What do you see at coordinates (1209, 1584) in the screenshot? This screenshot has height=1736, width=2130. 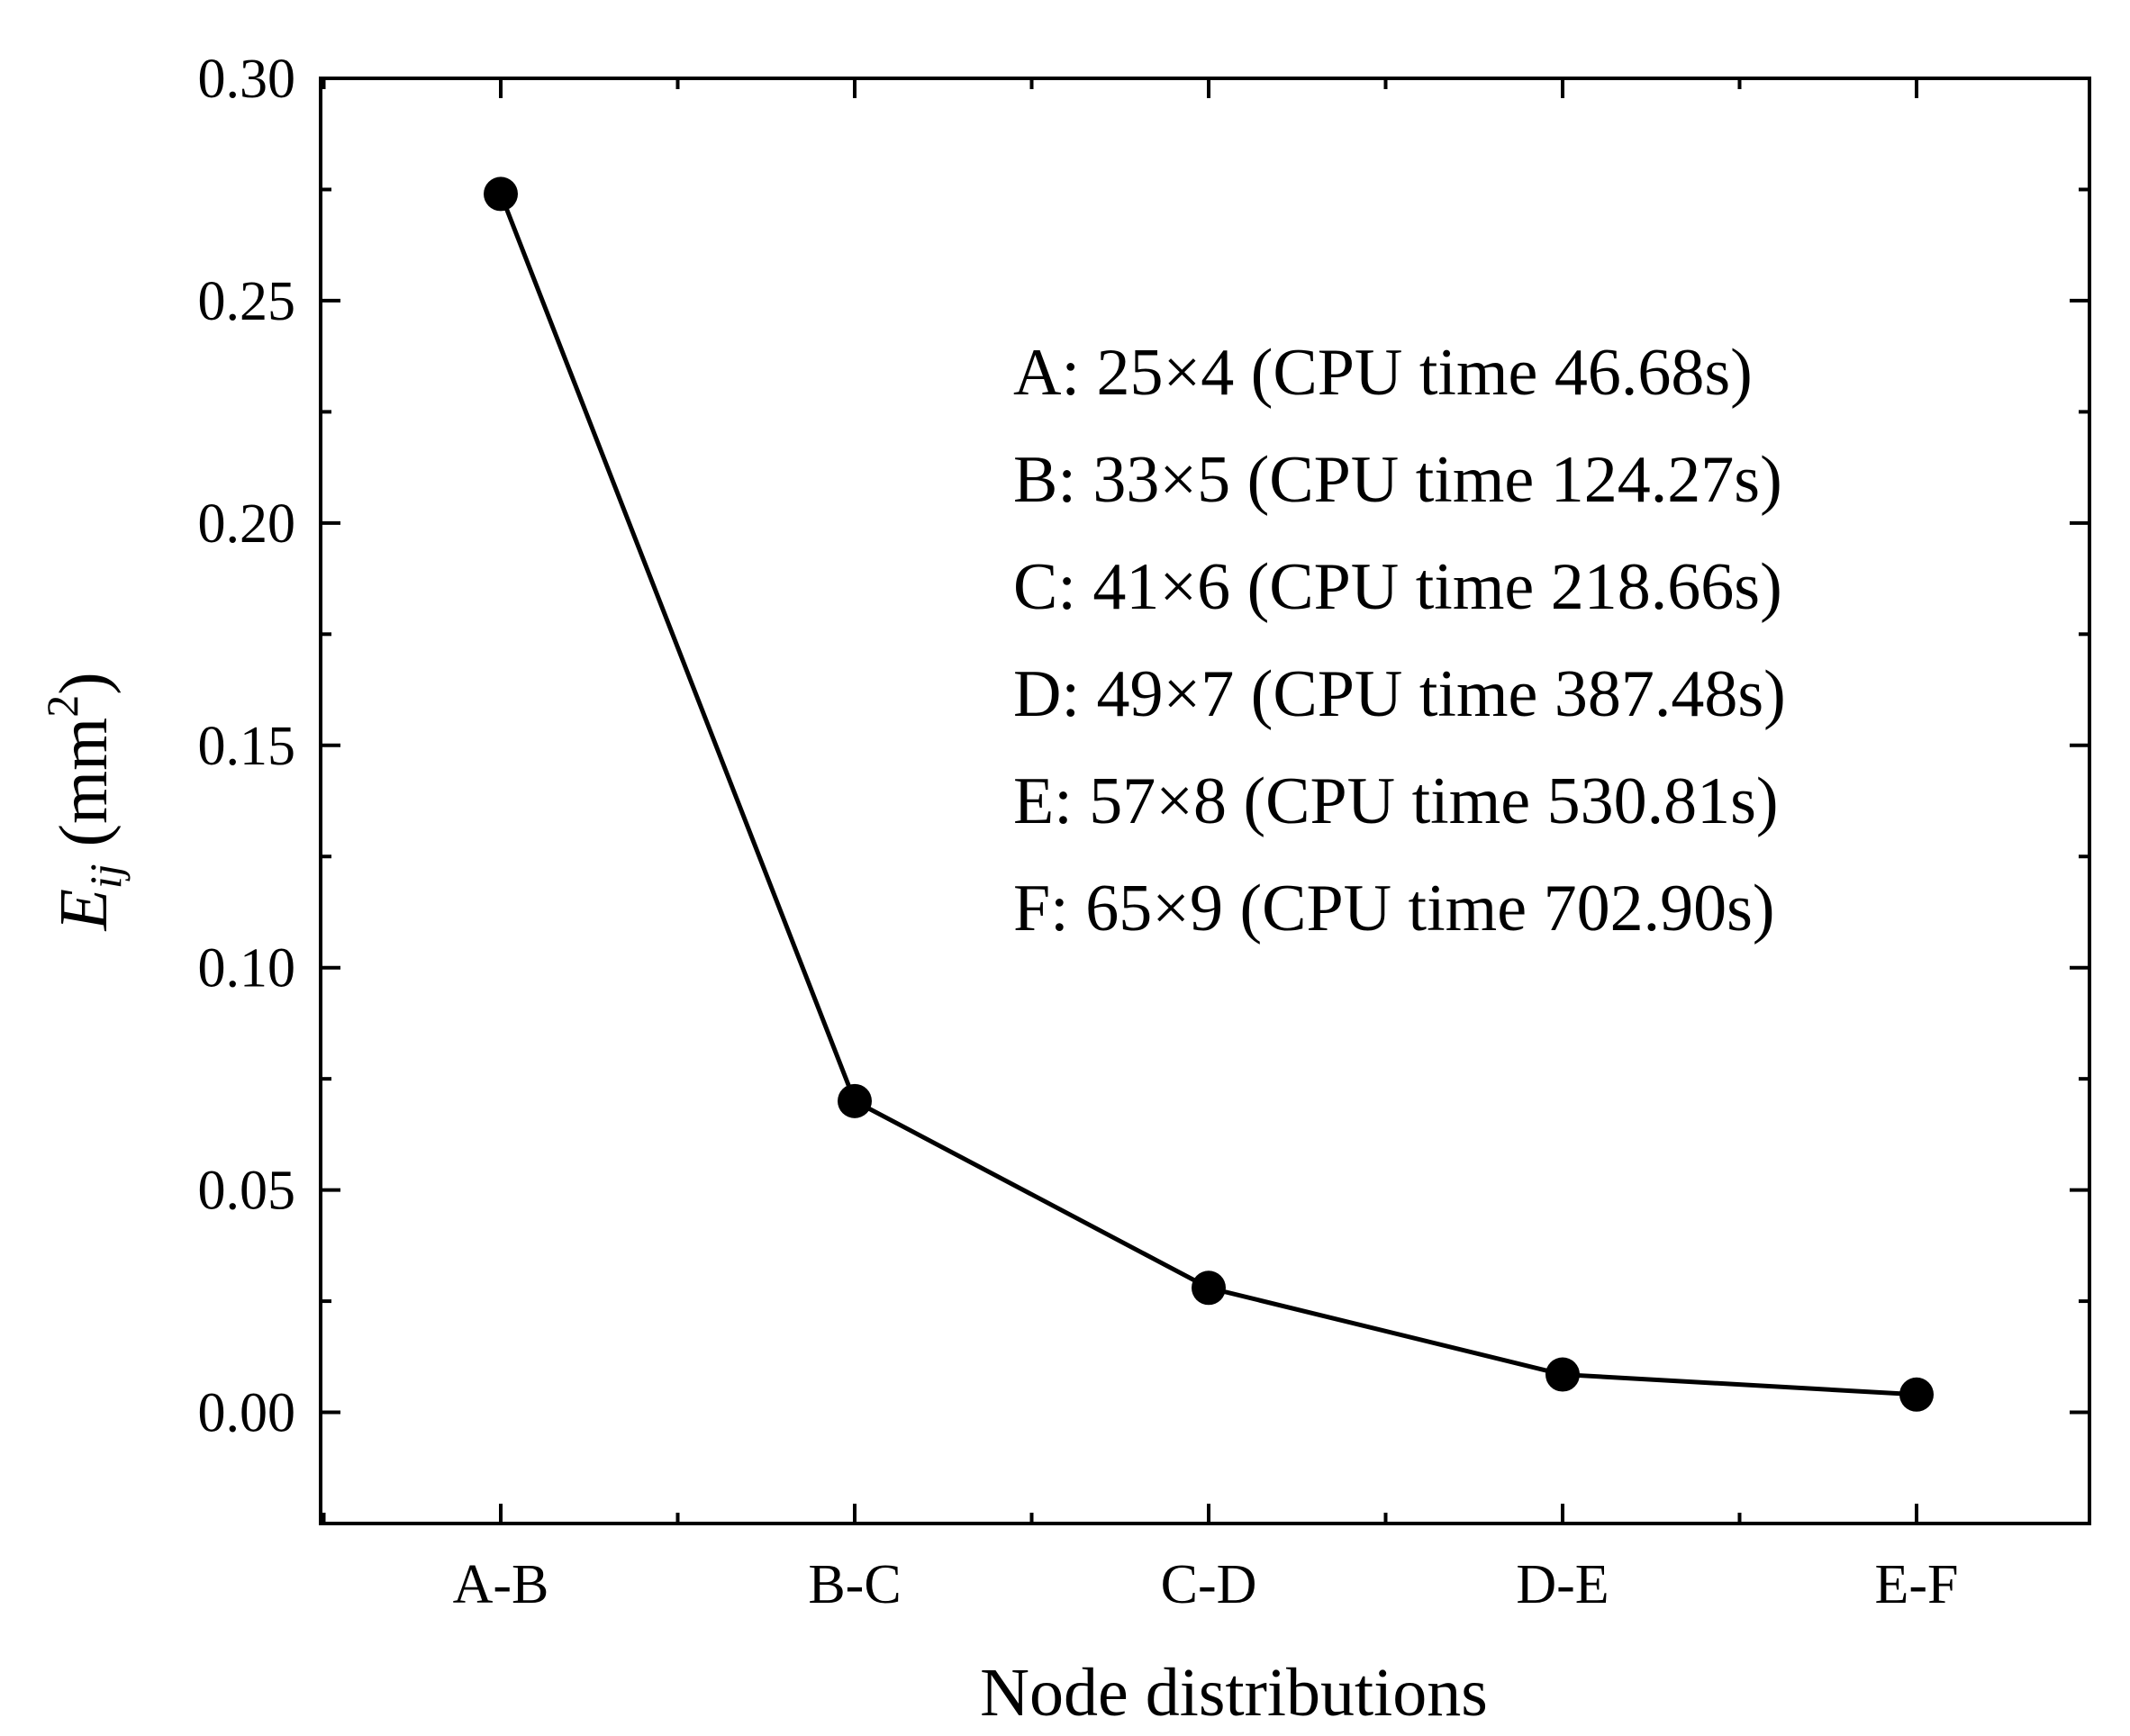 I see `x-tick-label: C-D` at bounding box center [1209, 1584].